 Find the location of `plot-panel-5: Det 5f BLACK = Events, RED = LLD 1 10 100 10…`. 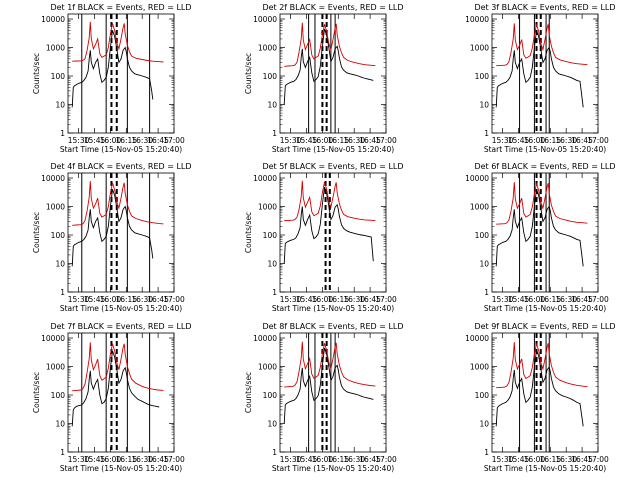

plot-panel-5: Det 5f BLACK = Events, RED = LLD 1 10 100 10… is located at coordinates (324, 237).